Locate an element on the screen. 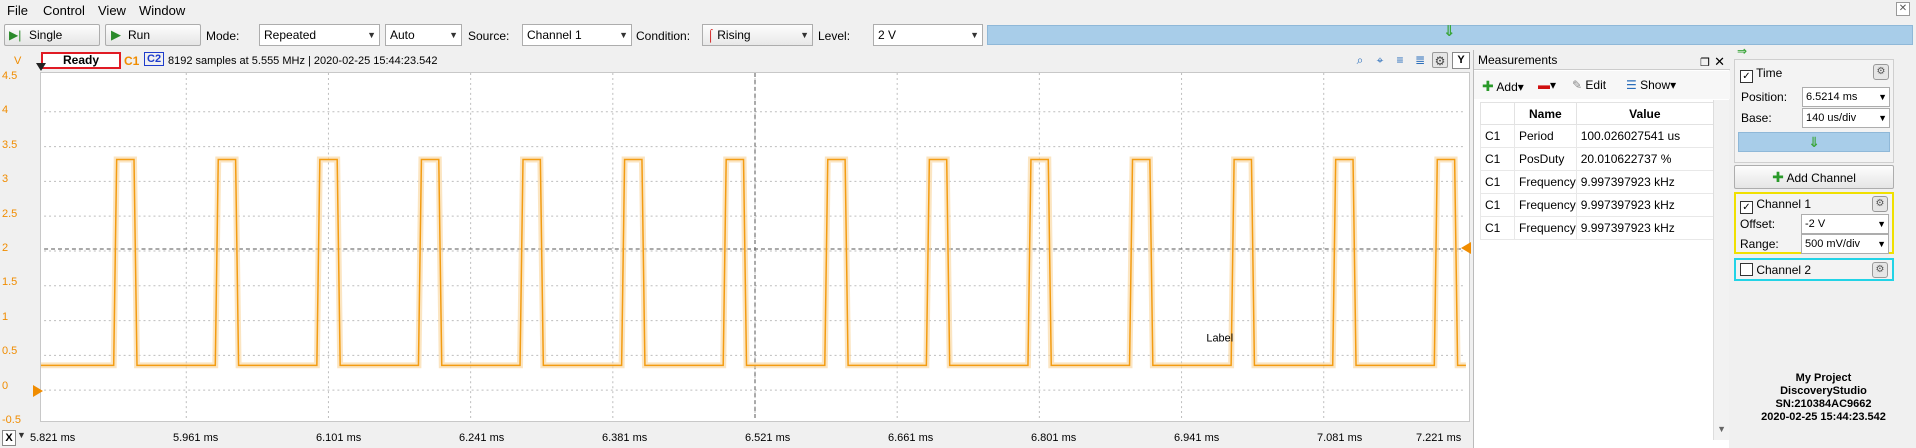 Image resolution: width=1916 pixels, height=448 pixels. menu-bar: File Control View Window ✕ is located at coordinates (958, 10).